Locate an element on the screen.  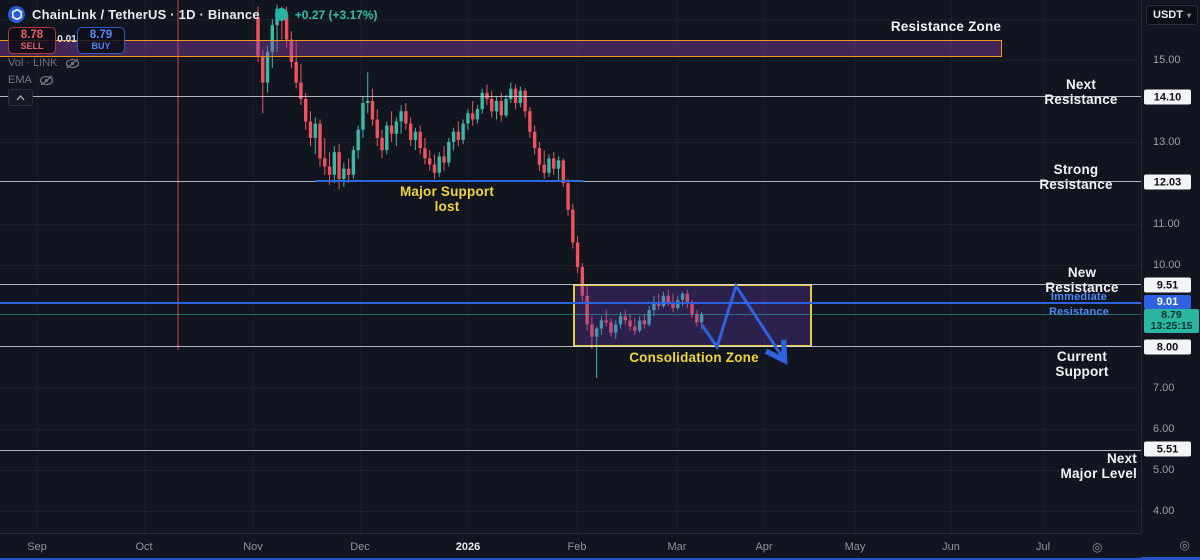
buy-button: 8.79 BUY is located at coordinates (101, 40).